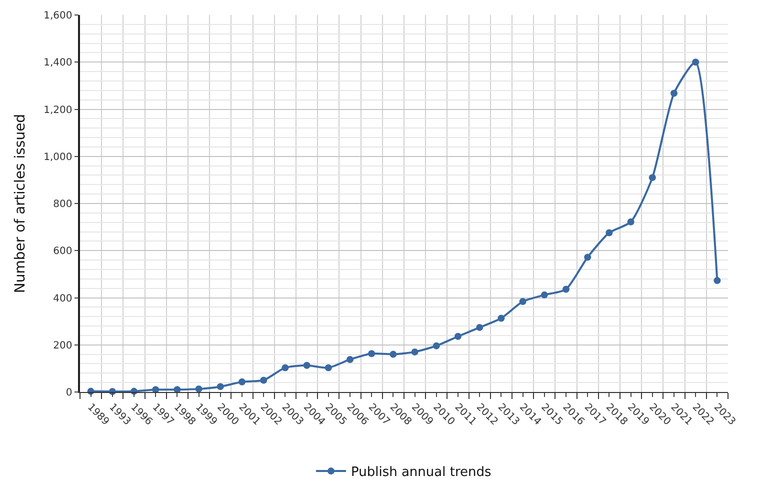  I want to click on y-tick-label: 0, so click(69, 393).